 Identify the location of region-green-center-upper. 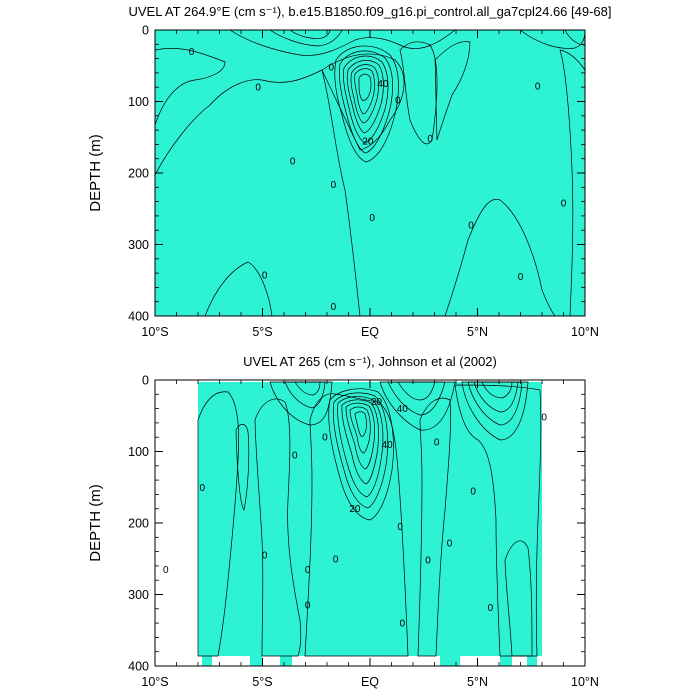
(363, 102).